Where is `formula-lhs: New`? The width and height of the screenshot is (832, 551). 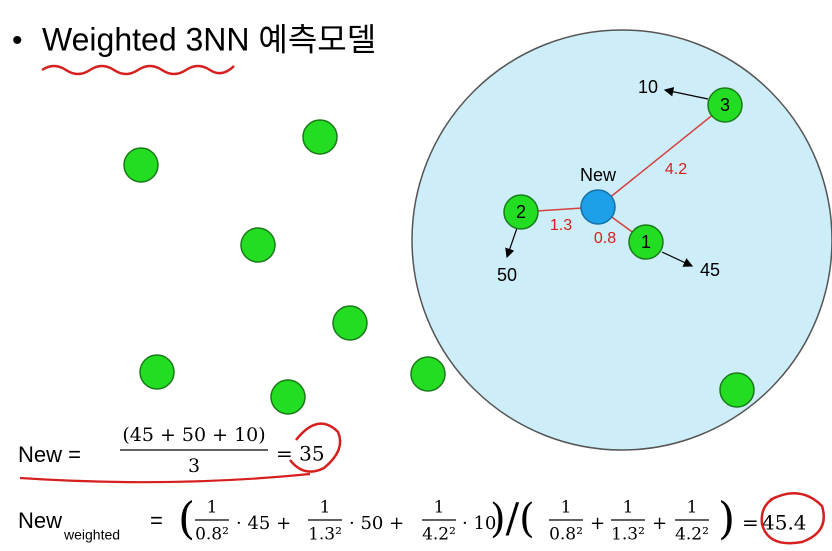
formula-lhs: New is located at coordinates (40, 520).